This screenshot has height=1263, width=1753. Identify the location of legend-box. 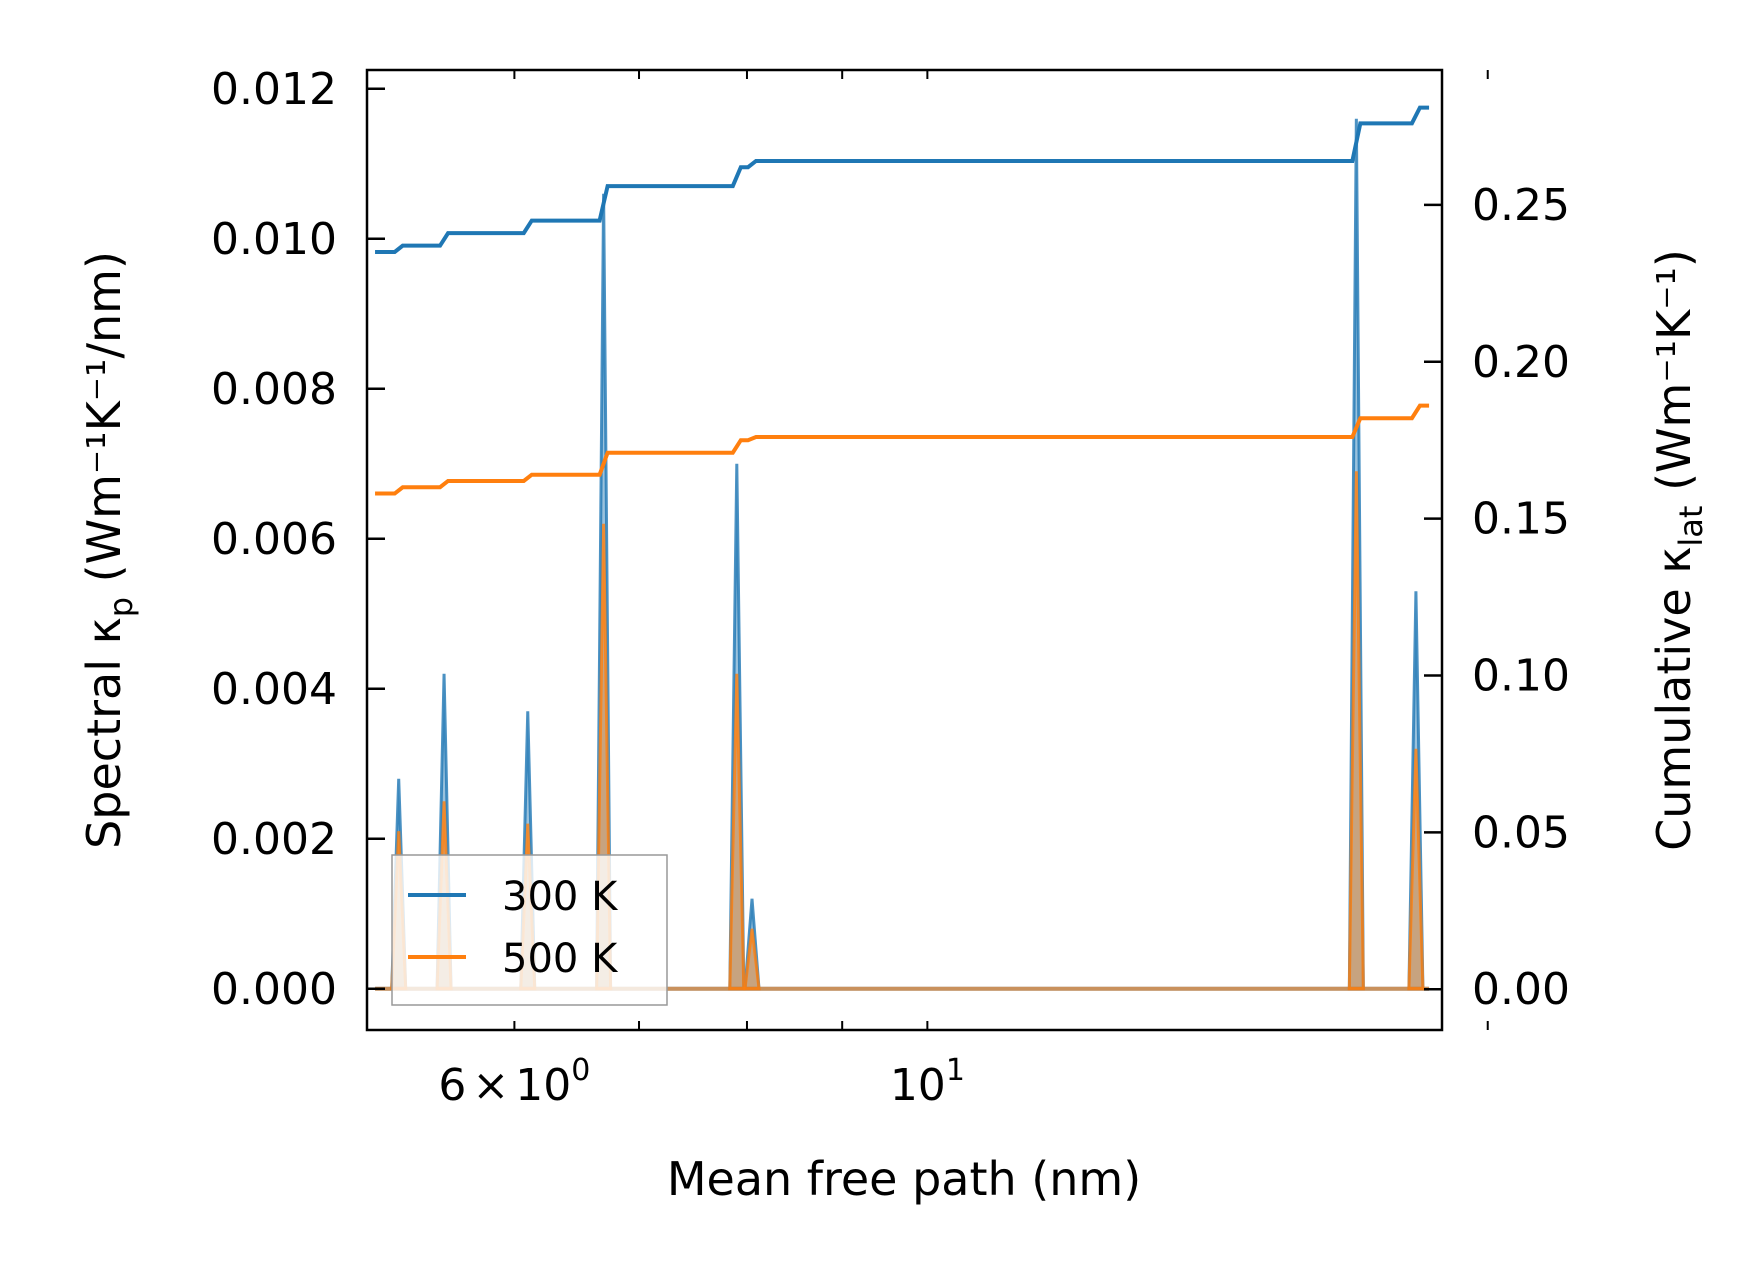
(529, 930).